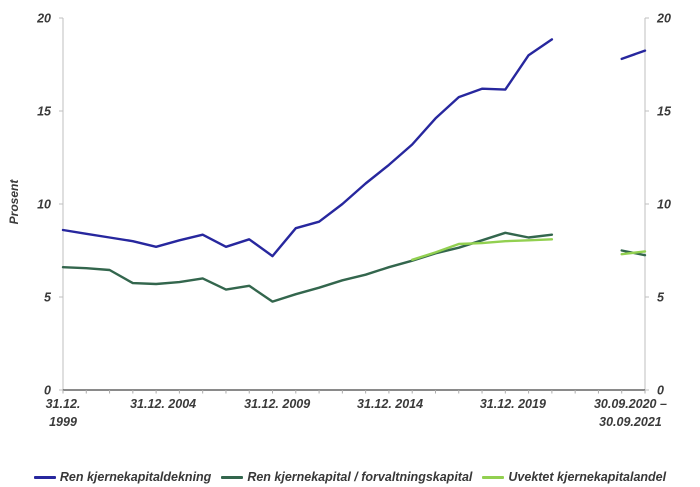 The height and width of the screenshot is (487, 700). Describe the element at coordinates (630, 404) in the screenshot. I see `x-tick-label: 30.09.2020 –` at that location.